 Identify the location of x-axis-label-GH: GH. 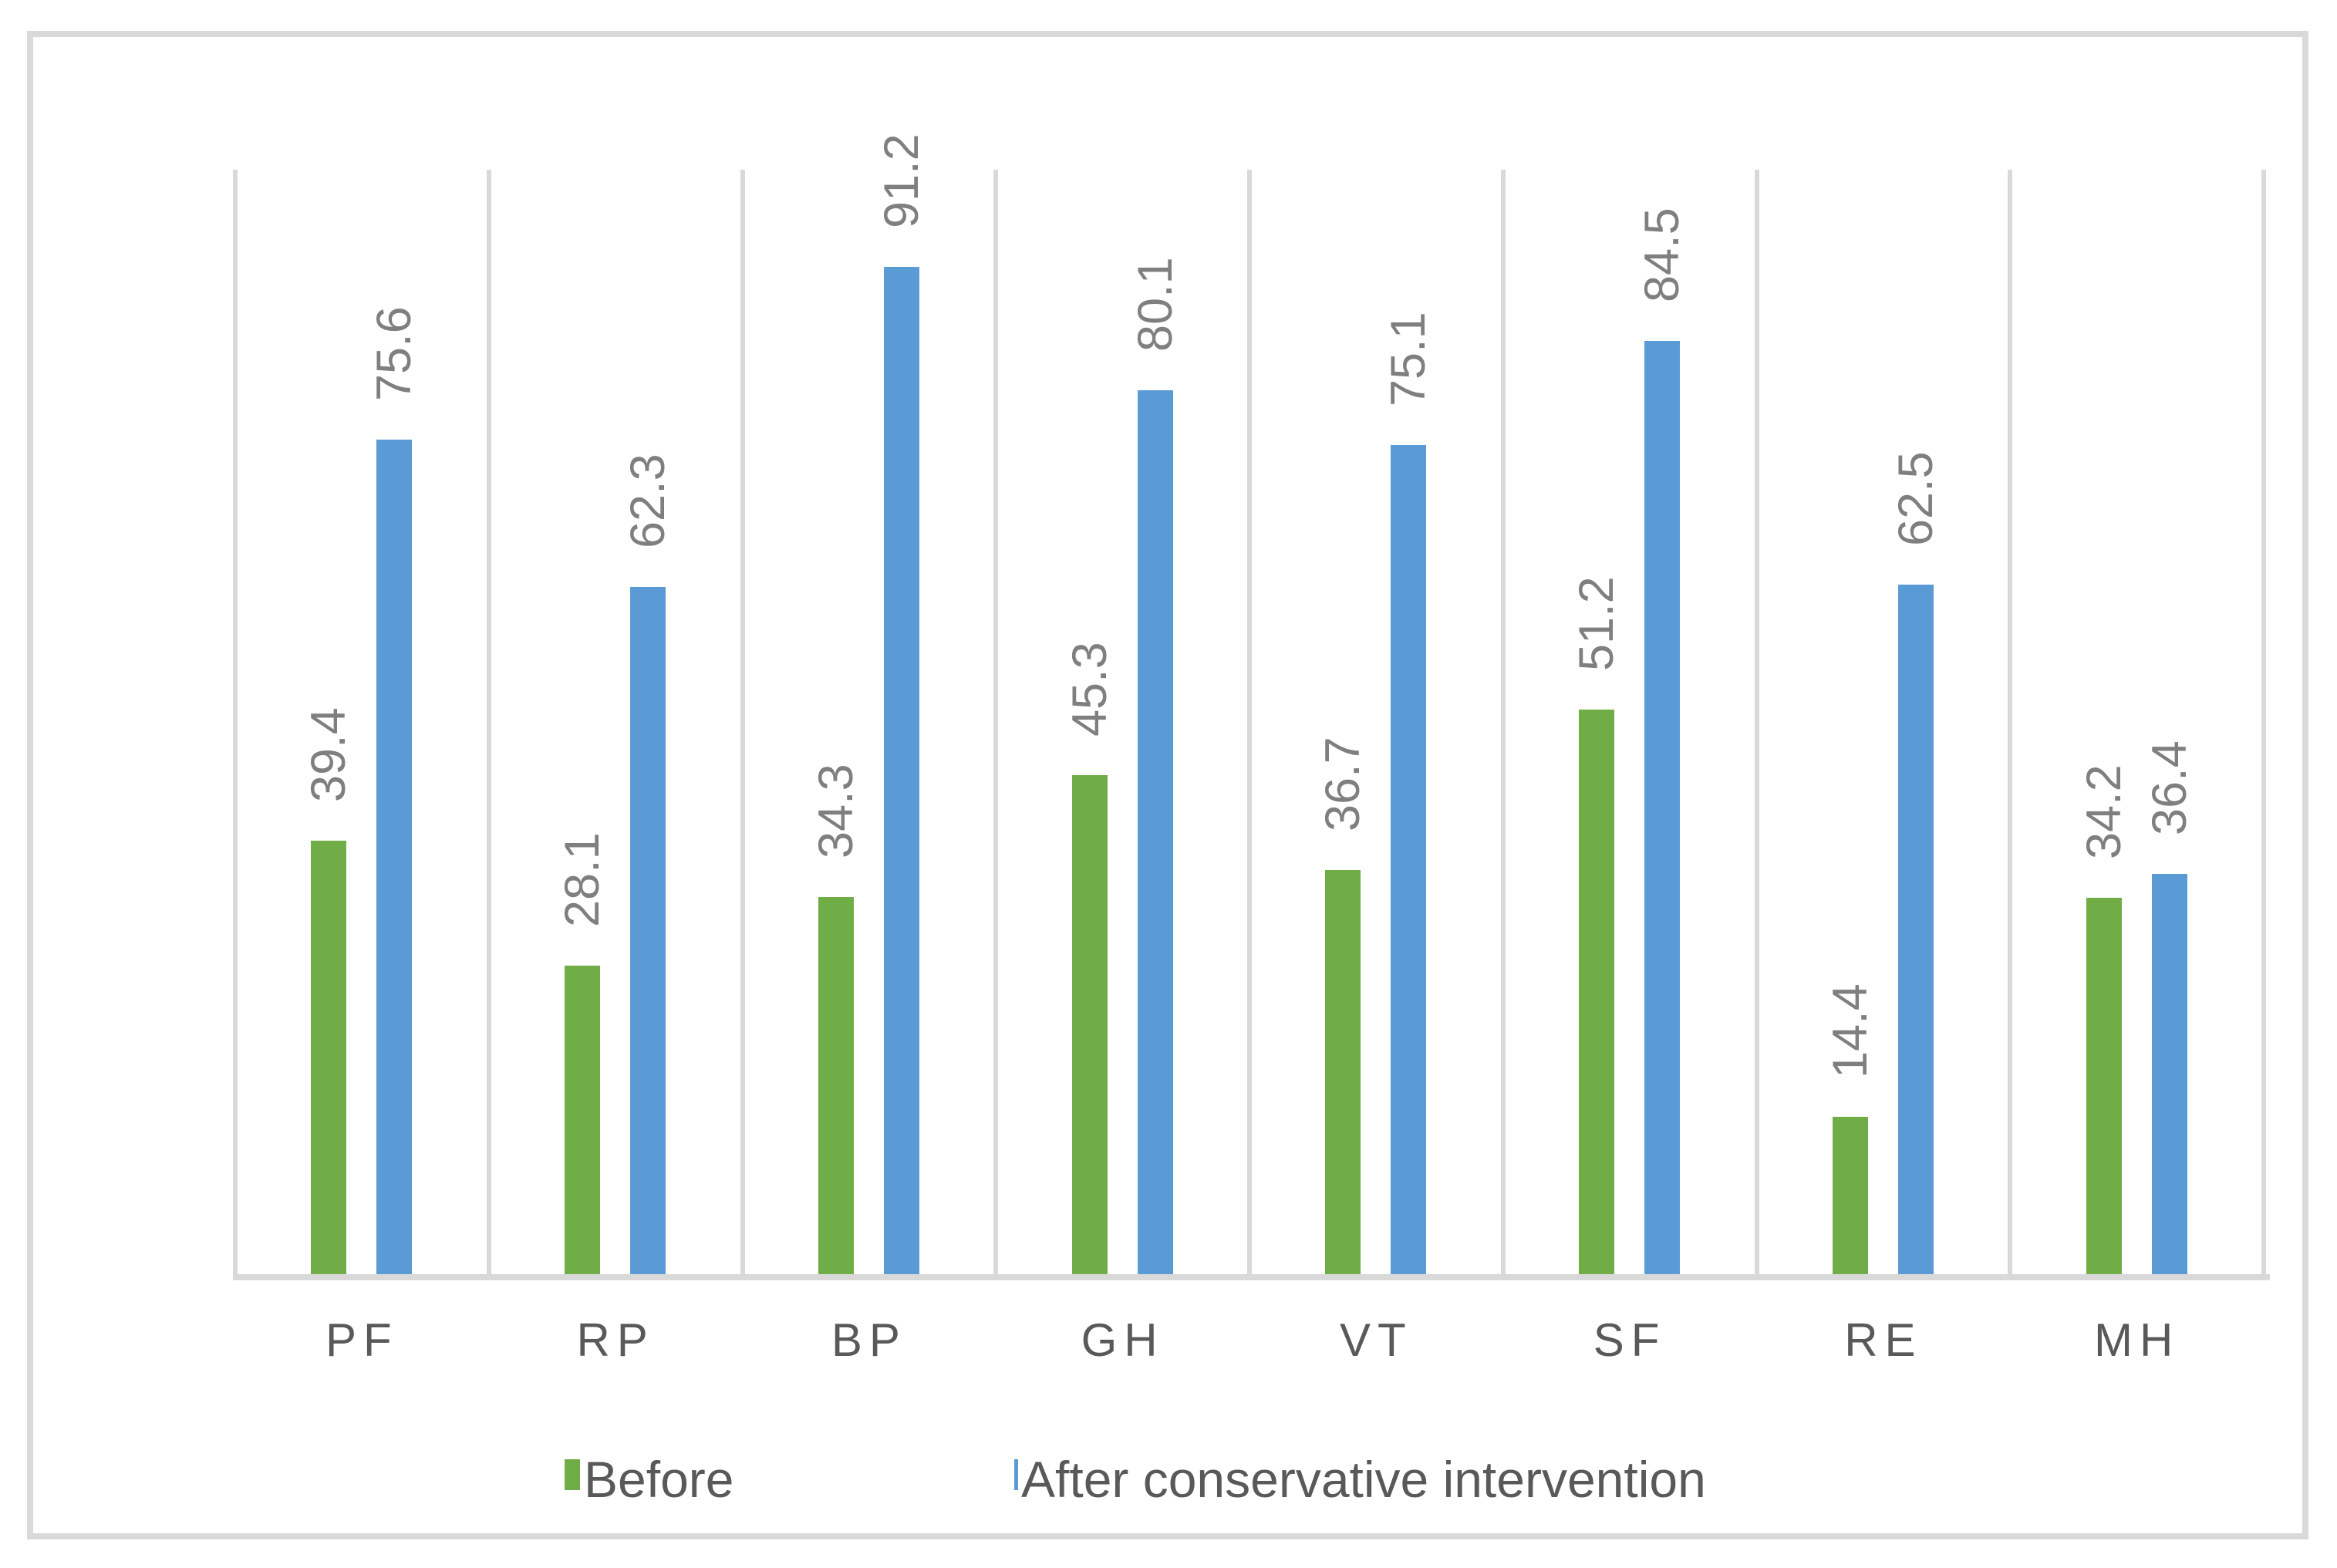
(1123, 1340).